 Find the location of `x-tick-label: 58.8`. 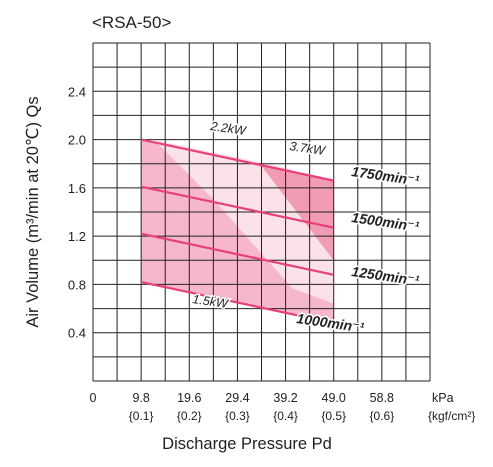

x-tick-label: 58.8 is located at coordinates (382, 398).